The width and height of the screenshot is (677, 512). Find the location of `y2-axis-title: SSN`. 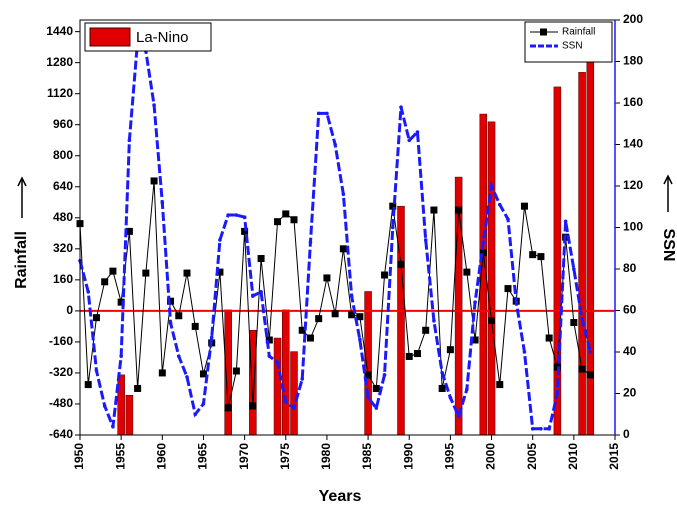

y2-axis-title: SSN is located at coordinates (668, 245).